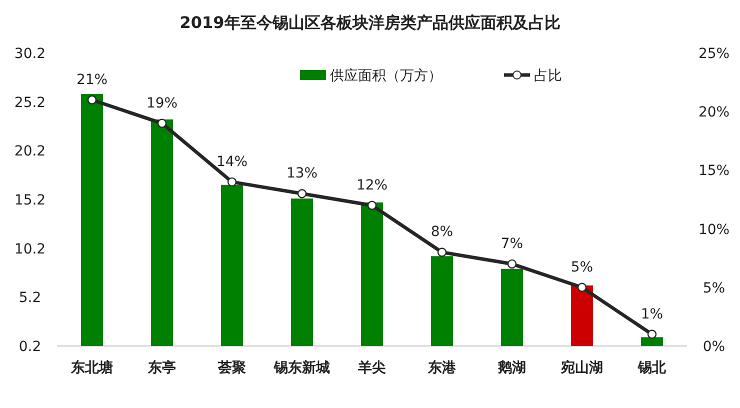 This screenshot has height=408, width=740. What do you see at coordinates (511, 368) in the screenshot?
I see `x-tick-label: 鹅湖` at bounding box center [511, 368].